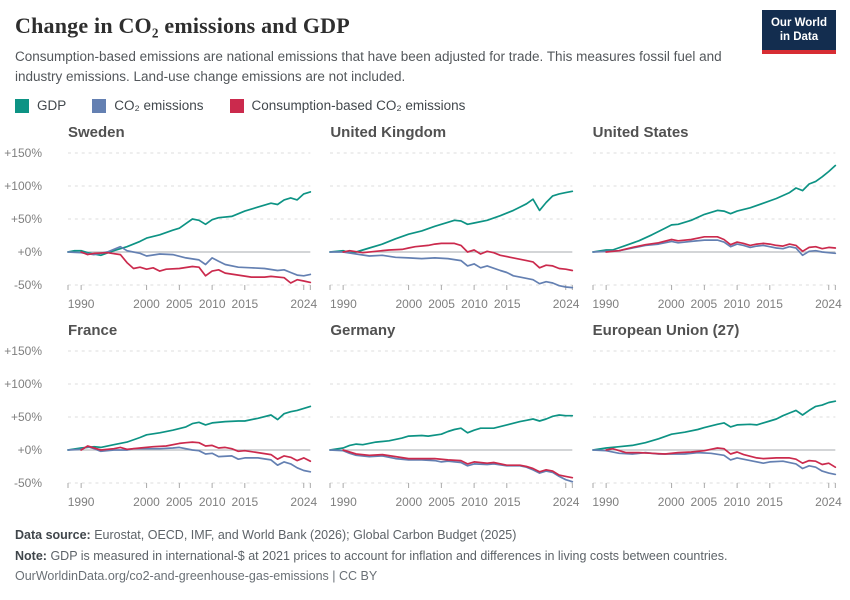 This screenshot has width=850, height=600. Describe the element at coordinates (31, 555) in the screenshot. I see `note-label: Note:` at that location.